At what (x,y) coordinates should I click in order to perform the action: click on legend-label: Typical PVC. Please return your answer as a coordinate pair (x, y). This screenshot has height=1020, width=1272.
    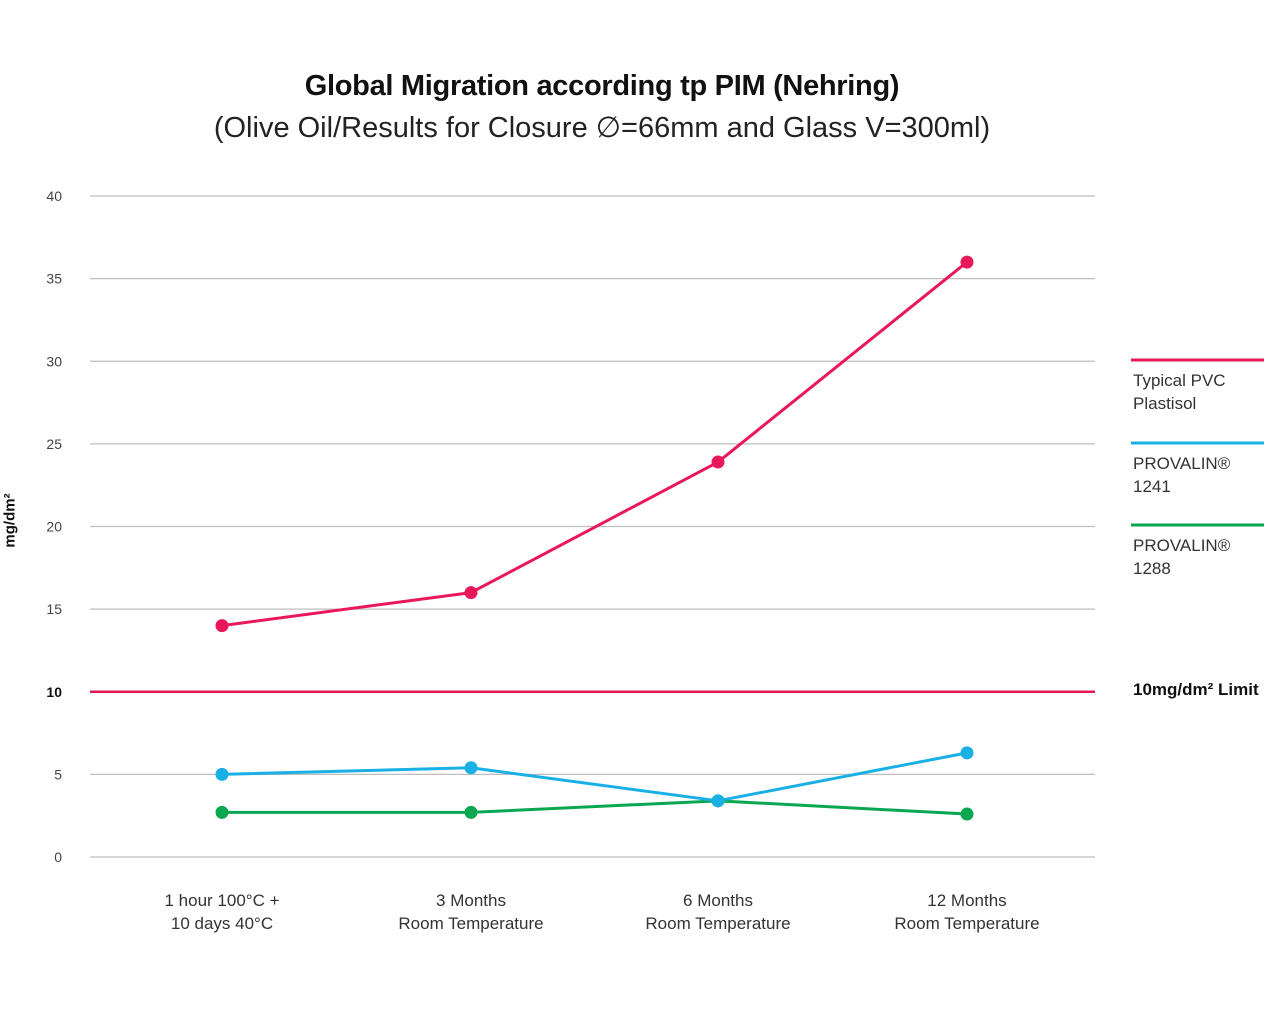
    Looking at the image, I should click on (1179, 380).